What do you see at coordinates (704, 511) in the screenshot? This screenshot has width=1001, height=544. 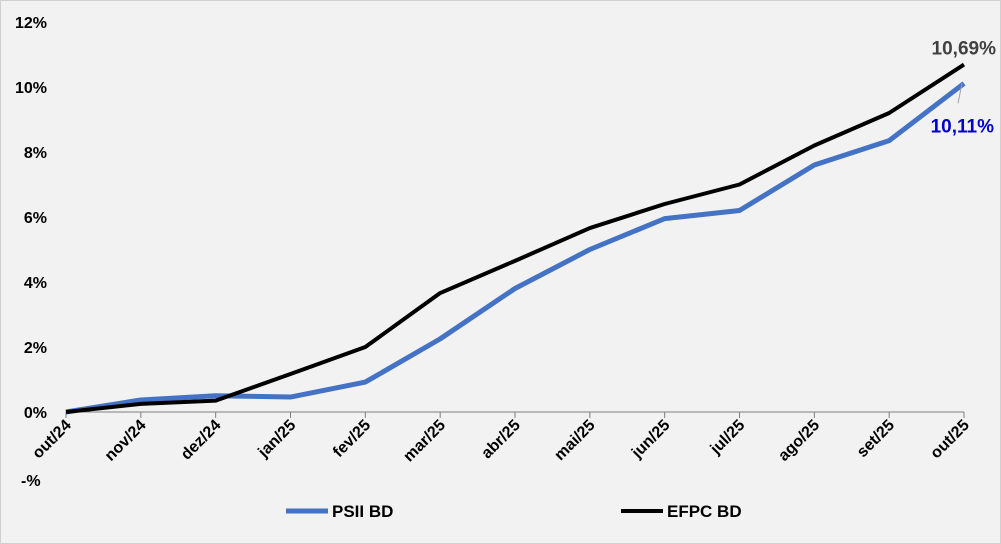 I see `legend-label: EFPC BD` at bounding box center [704, 511].